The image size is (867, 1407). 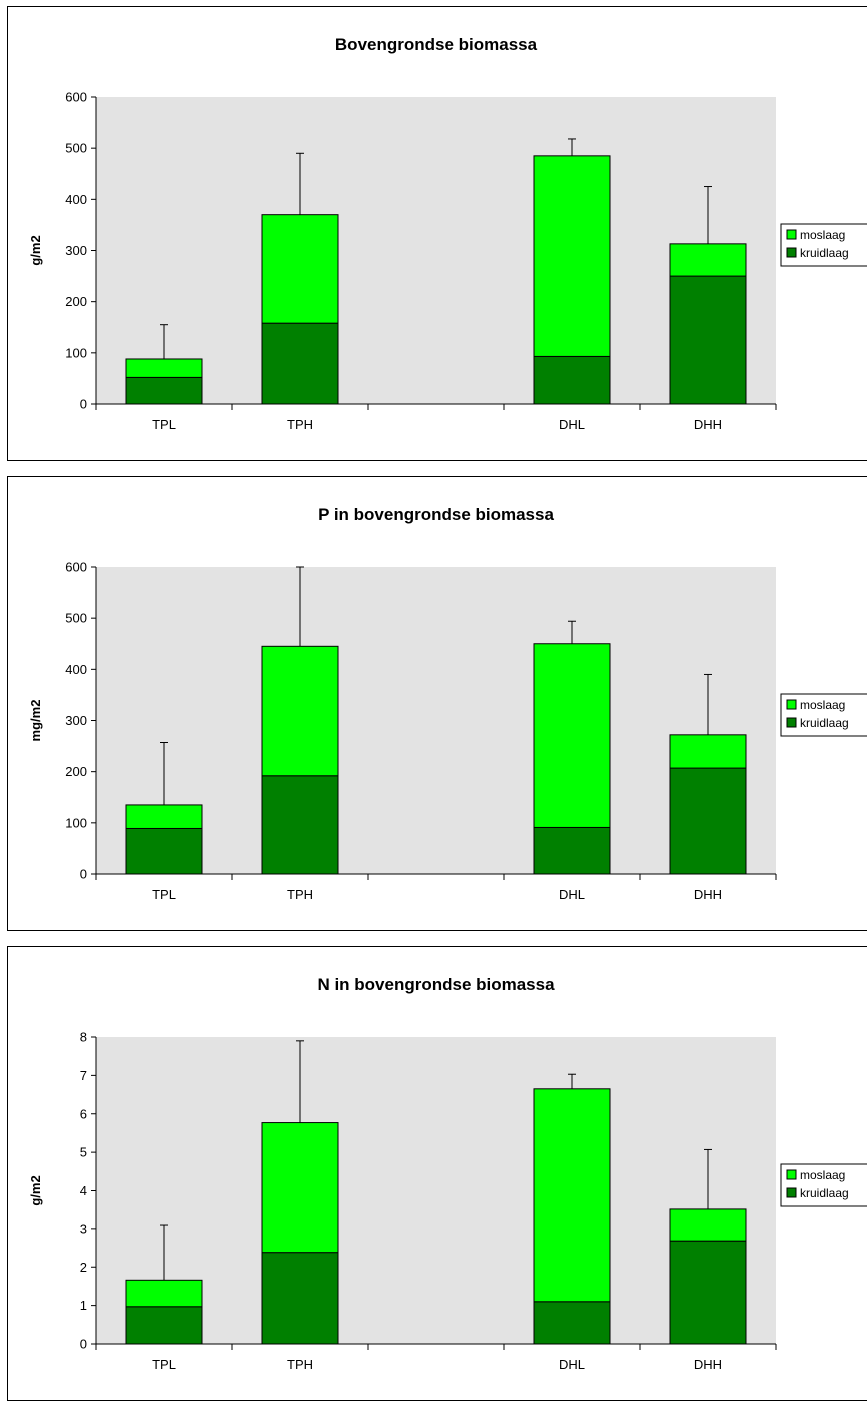 I want to click on y-tick-label: 7, so click(x=83, y=1075).